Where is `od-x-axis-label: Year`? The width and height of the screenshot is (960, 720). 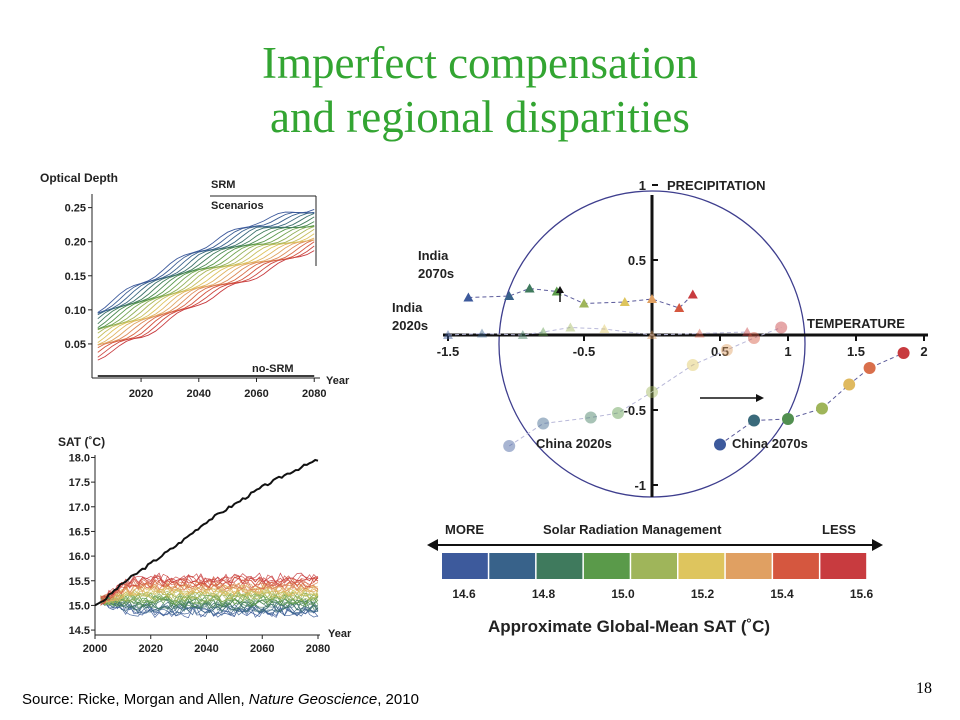 od-x-axis-label: Year is located at coordinates (338, 381).